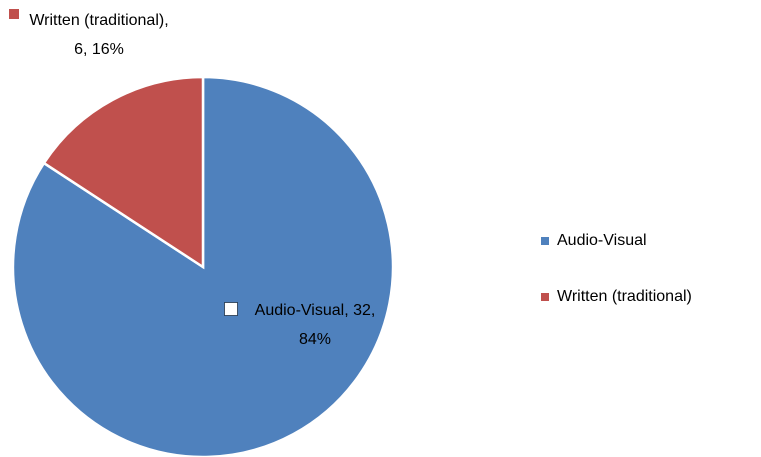 This screenshot has width=761, height=457. I want to click on data-label: Written (traditional), 6, 16%, so click(99, 35).